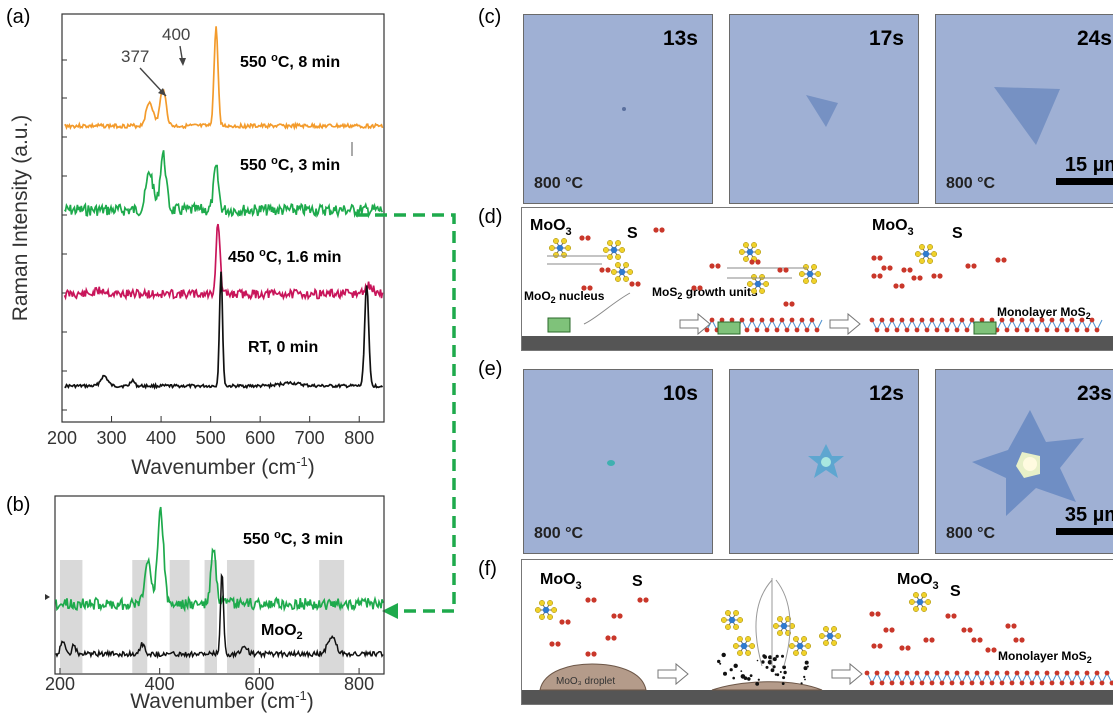  Describe the element at coordinates (64, 235) in the screenshot. I see `plot-a-yticks` at that location.